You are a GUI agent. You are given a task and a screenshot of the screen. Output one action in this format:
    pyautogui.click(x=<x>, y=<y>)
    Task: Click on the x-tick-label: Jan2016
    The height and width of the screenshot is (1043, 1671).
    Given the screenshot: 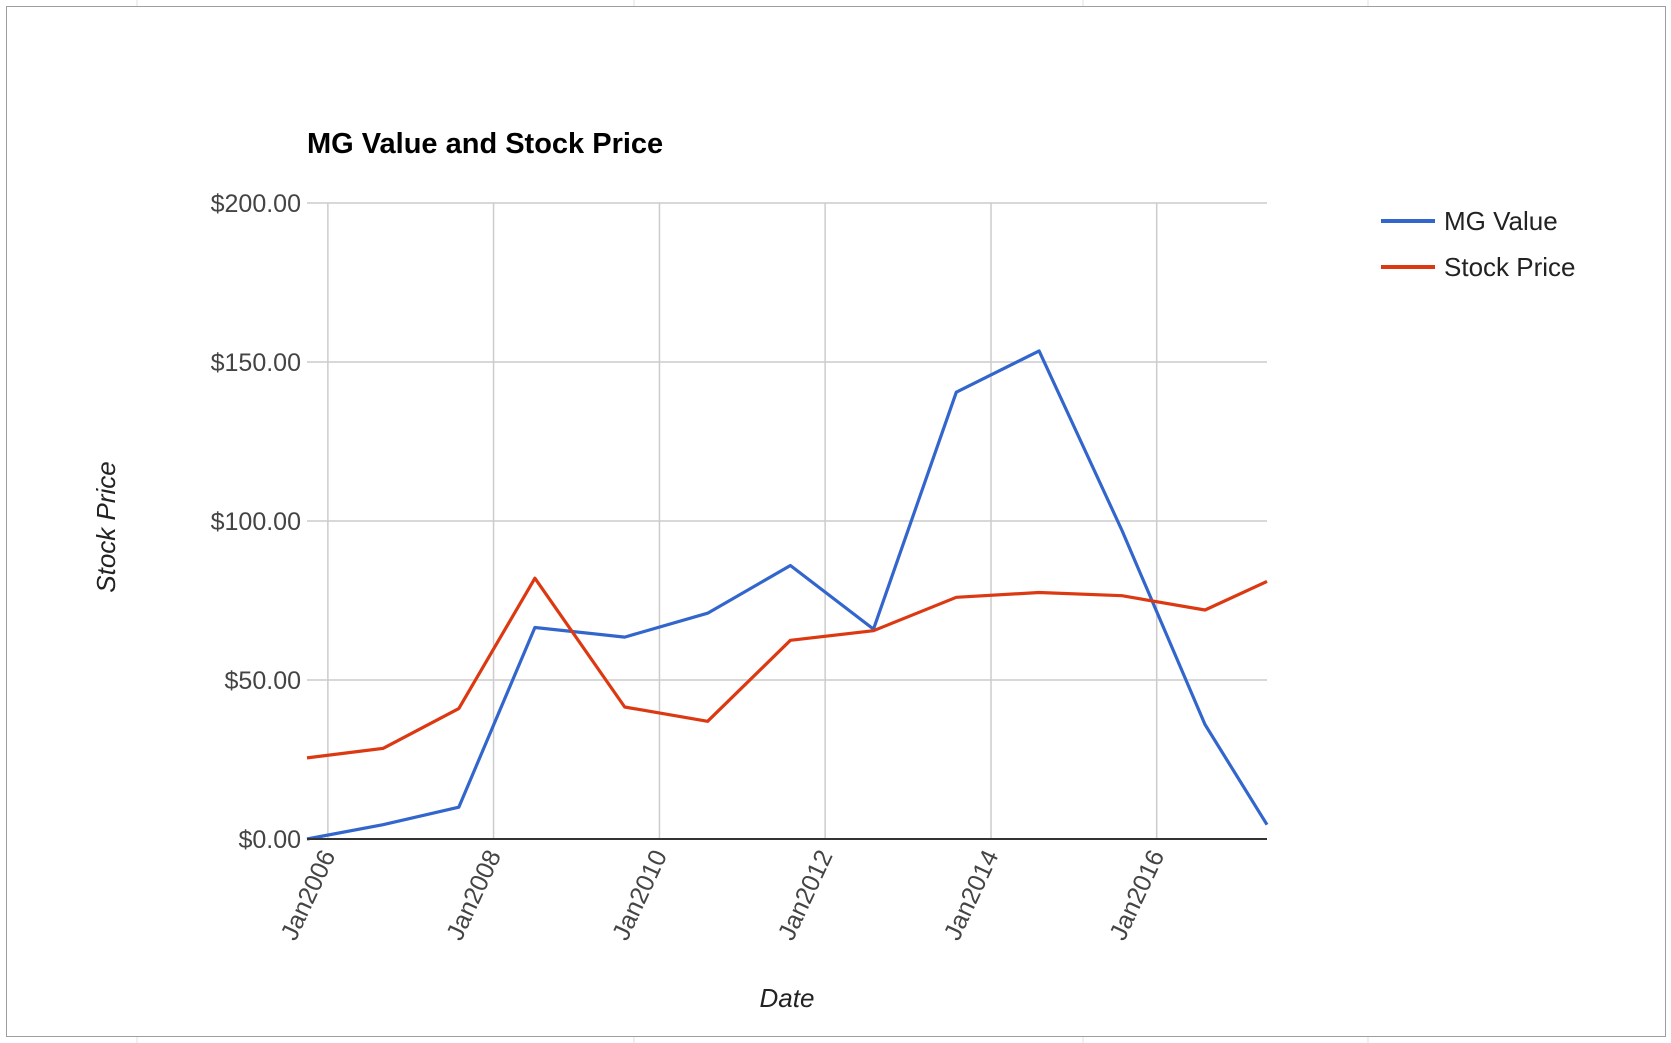 What is the action you would take?
    pyautogui.click(x=1137, y=895)
    